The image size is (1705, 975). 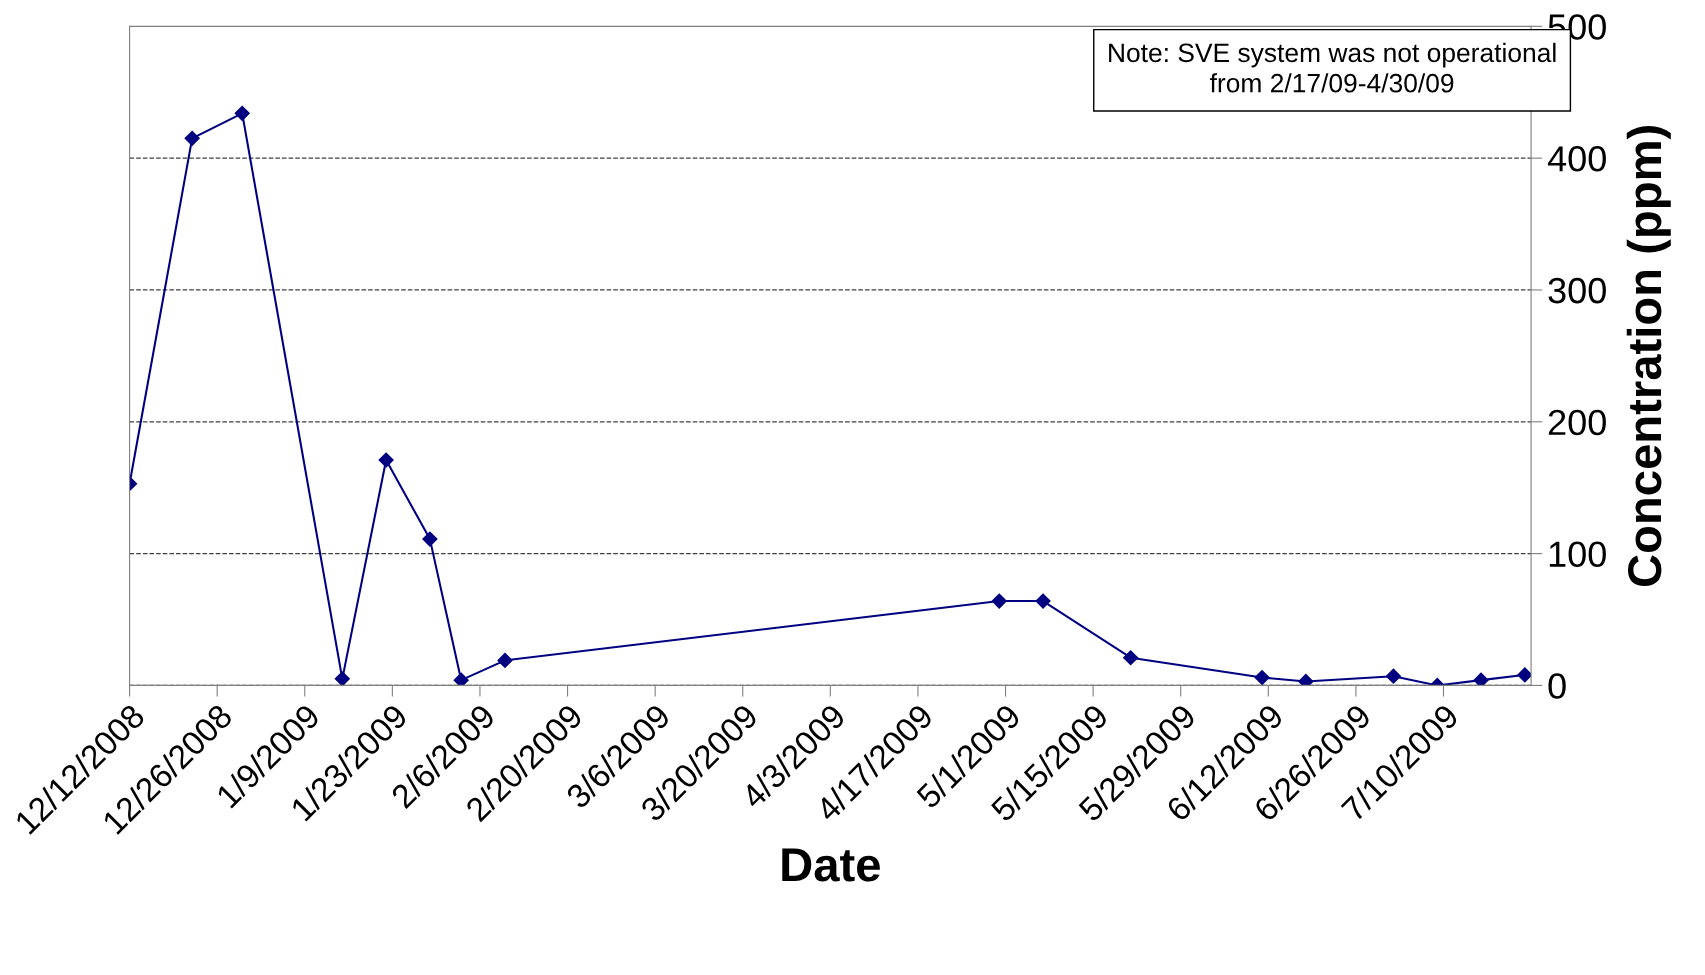 I want to click on y-axis-title: Concentration (ppm), so click(x=1648, y=356).